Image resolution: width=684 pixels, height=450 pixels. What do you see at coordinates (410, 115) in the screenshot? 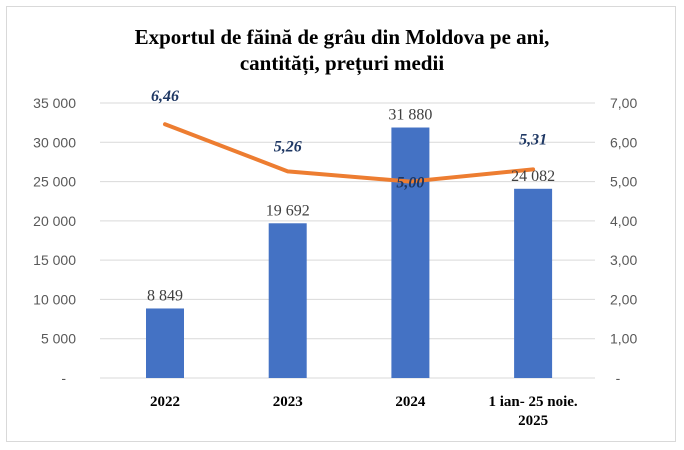
I see `bar-data-label: 31 880` at bounding box center [410, 115].